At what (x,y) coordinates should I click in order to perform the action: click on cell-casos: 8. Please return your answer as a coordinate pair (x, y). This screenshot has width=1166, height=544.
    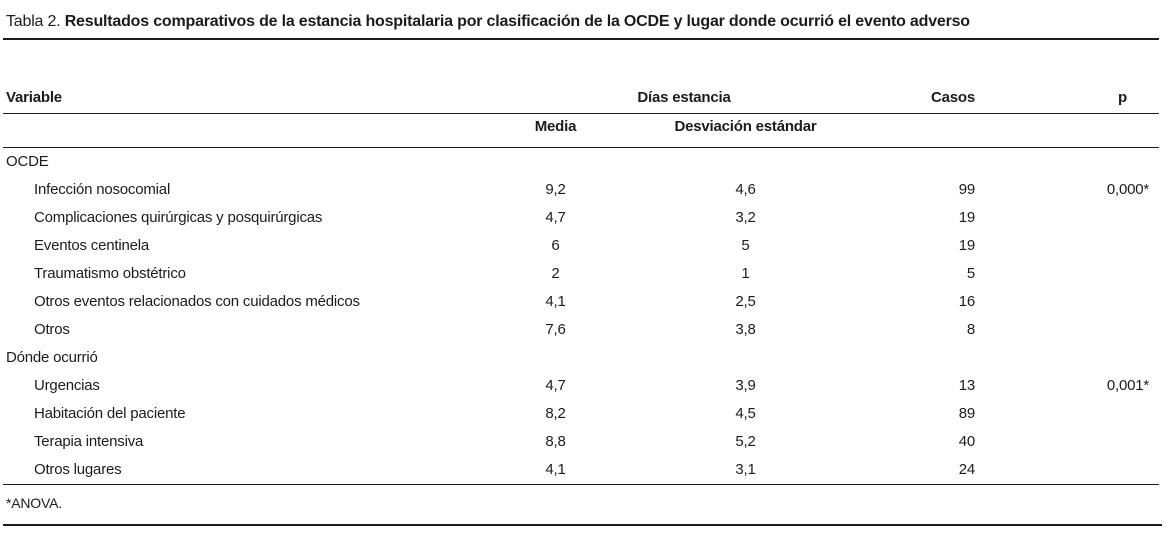
    Looking at the image, I should click on (971, 329).